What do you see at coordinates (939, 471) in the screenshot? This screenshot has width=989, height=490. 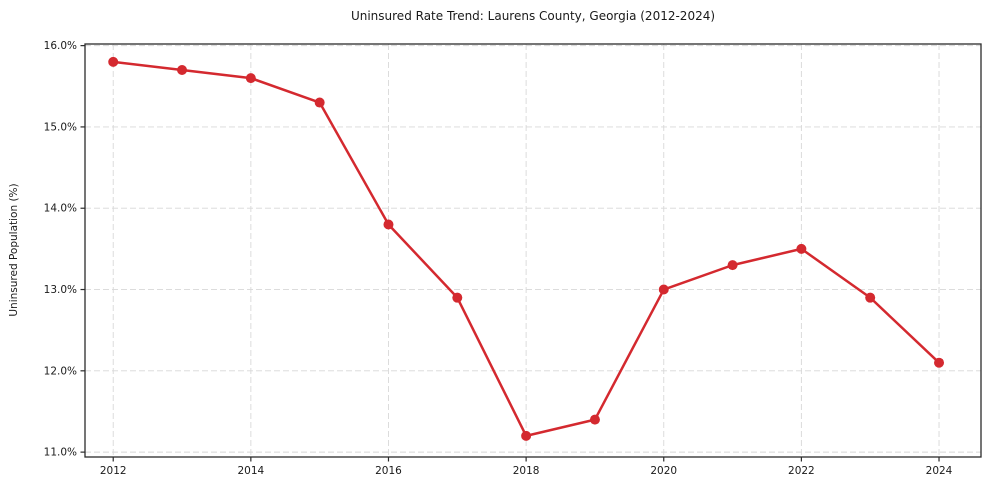 I see `x-tick-label: 2024` at bounding box center [939, 471].